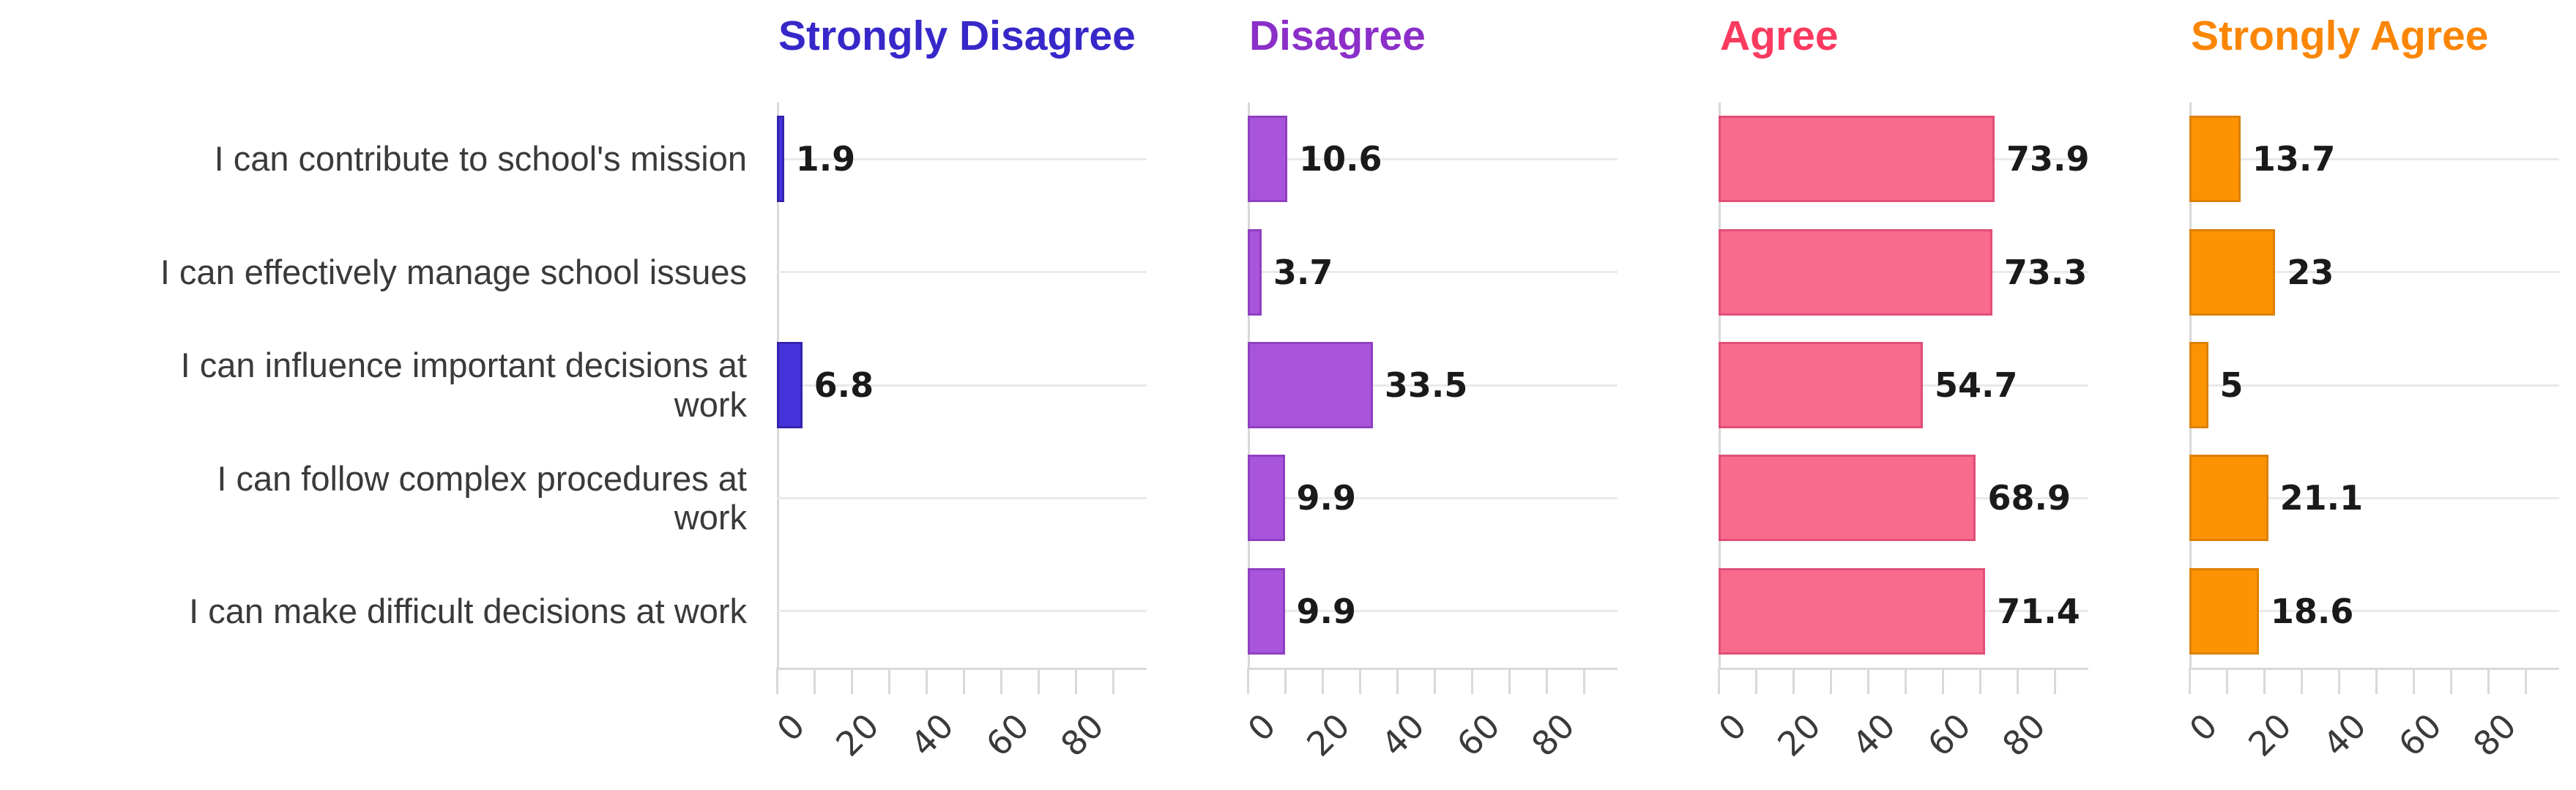 The image size is (2576, 790). I want to click on value-label: 1.9, so click(825, 159).